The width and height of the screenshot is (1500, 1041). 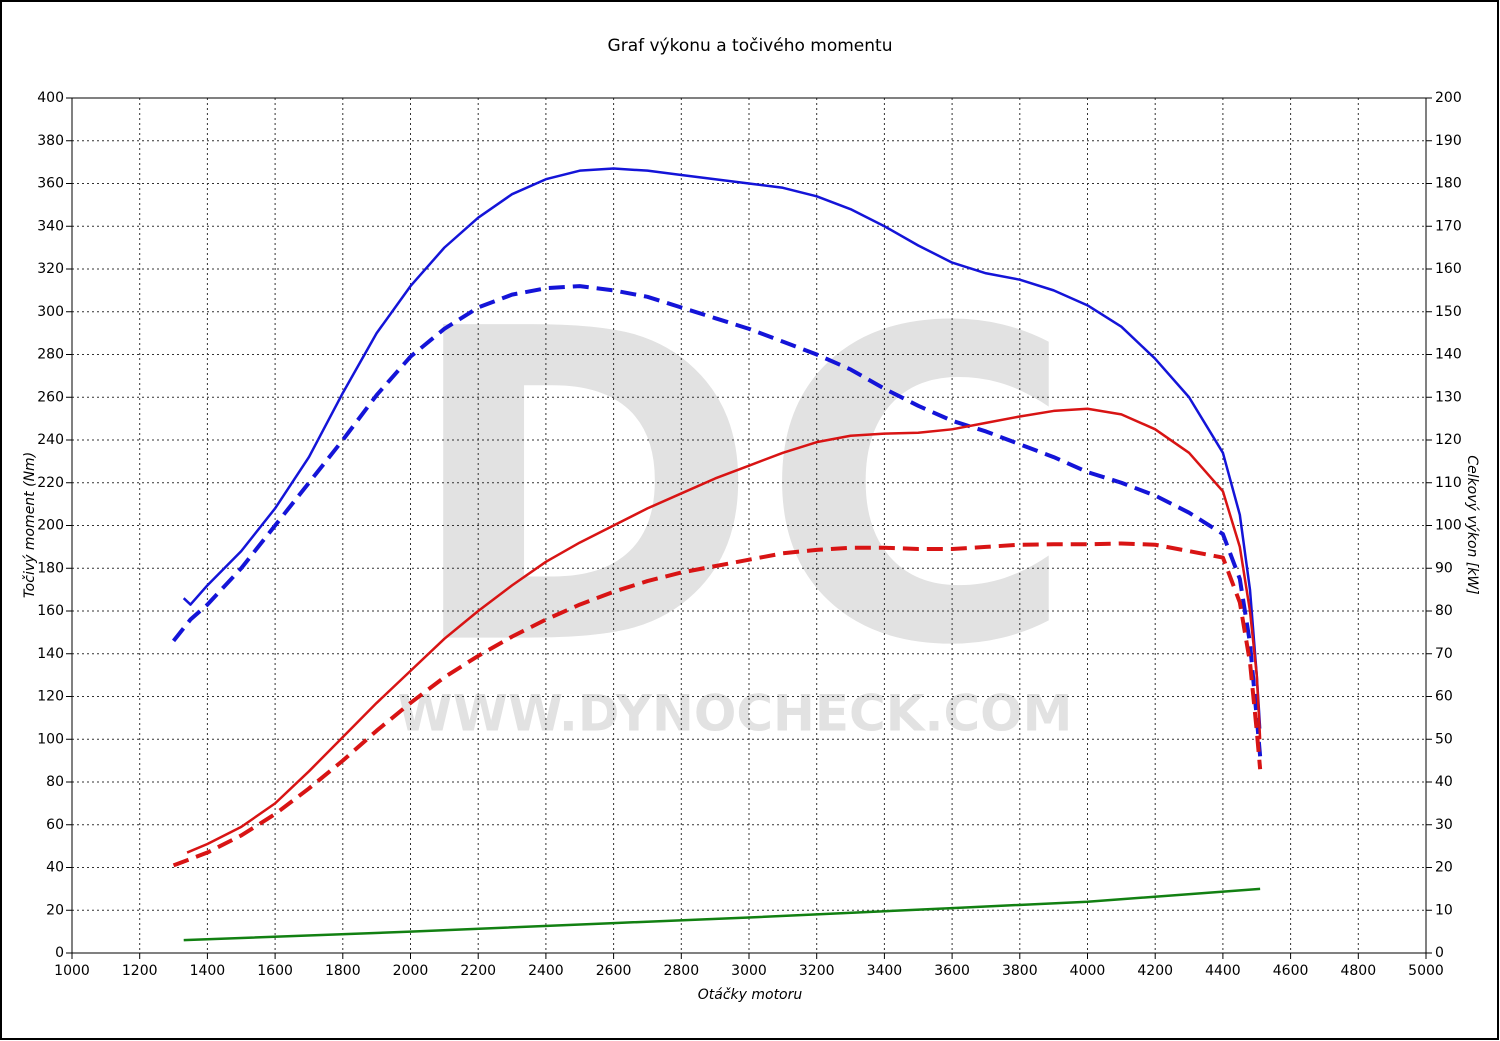 What do you see at coordinates (1444, 654) in the screenshot?
I see `y2-tick-label: 70` at bounding box center [1444, 654].